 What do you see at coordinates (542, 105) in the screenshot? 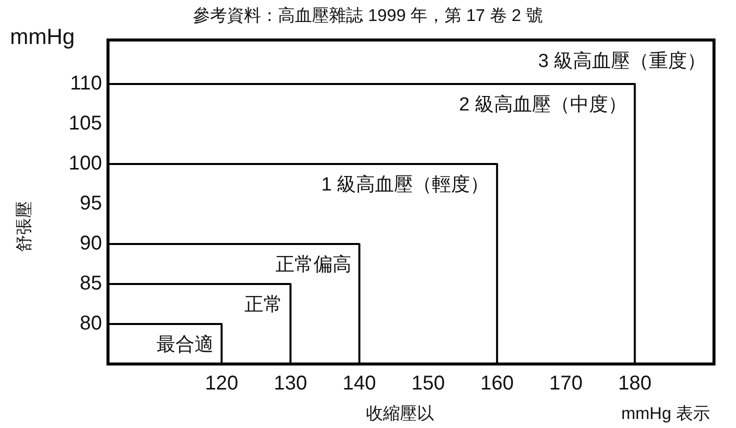
I see `series-label: 2 級高血壓（中度）` at bounding box center [542, 105].